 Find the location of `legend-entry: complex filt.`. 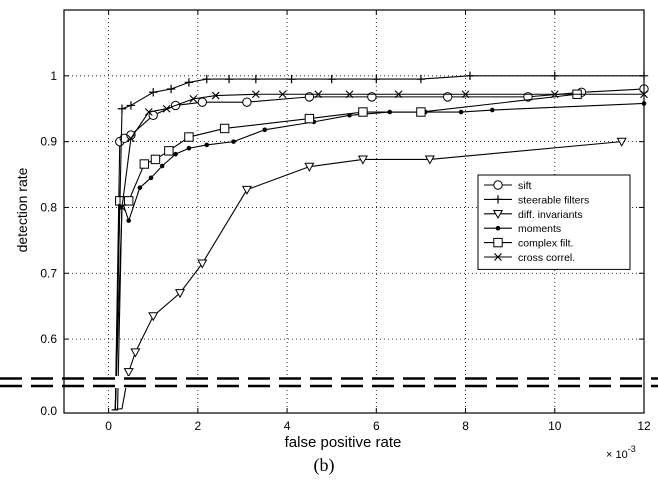

legend-entry: complex filt. is located at coordinates (528, 244).